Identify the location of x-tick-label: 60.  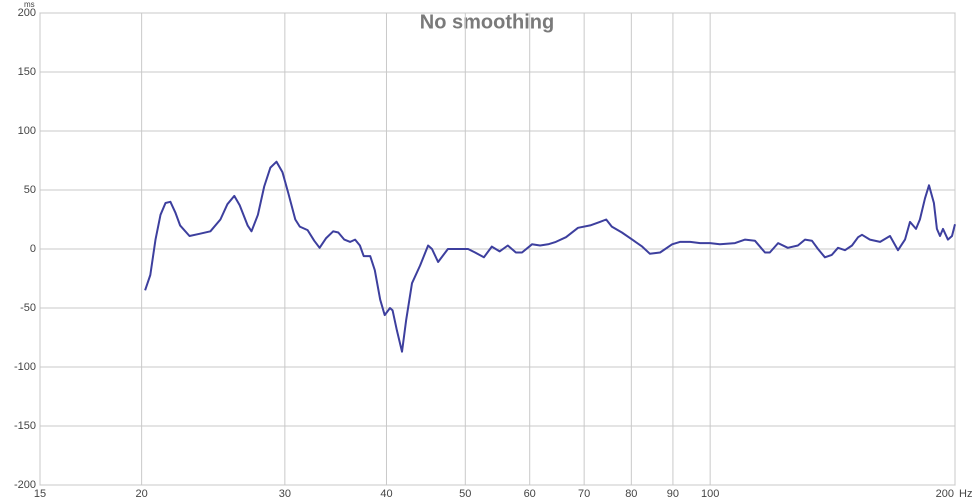
(530, 494).